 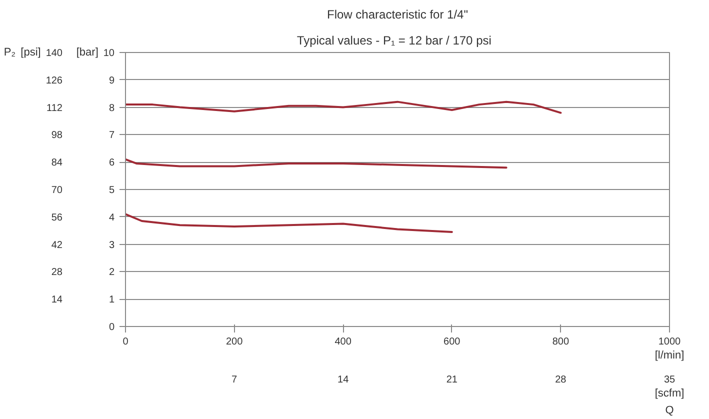 I want to click on x-tick-label: 600, so click(x=452, y=342).